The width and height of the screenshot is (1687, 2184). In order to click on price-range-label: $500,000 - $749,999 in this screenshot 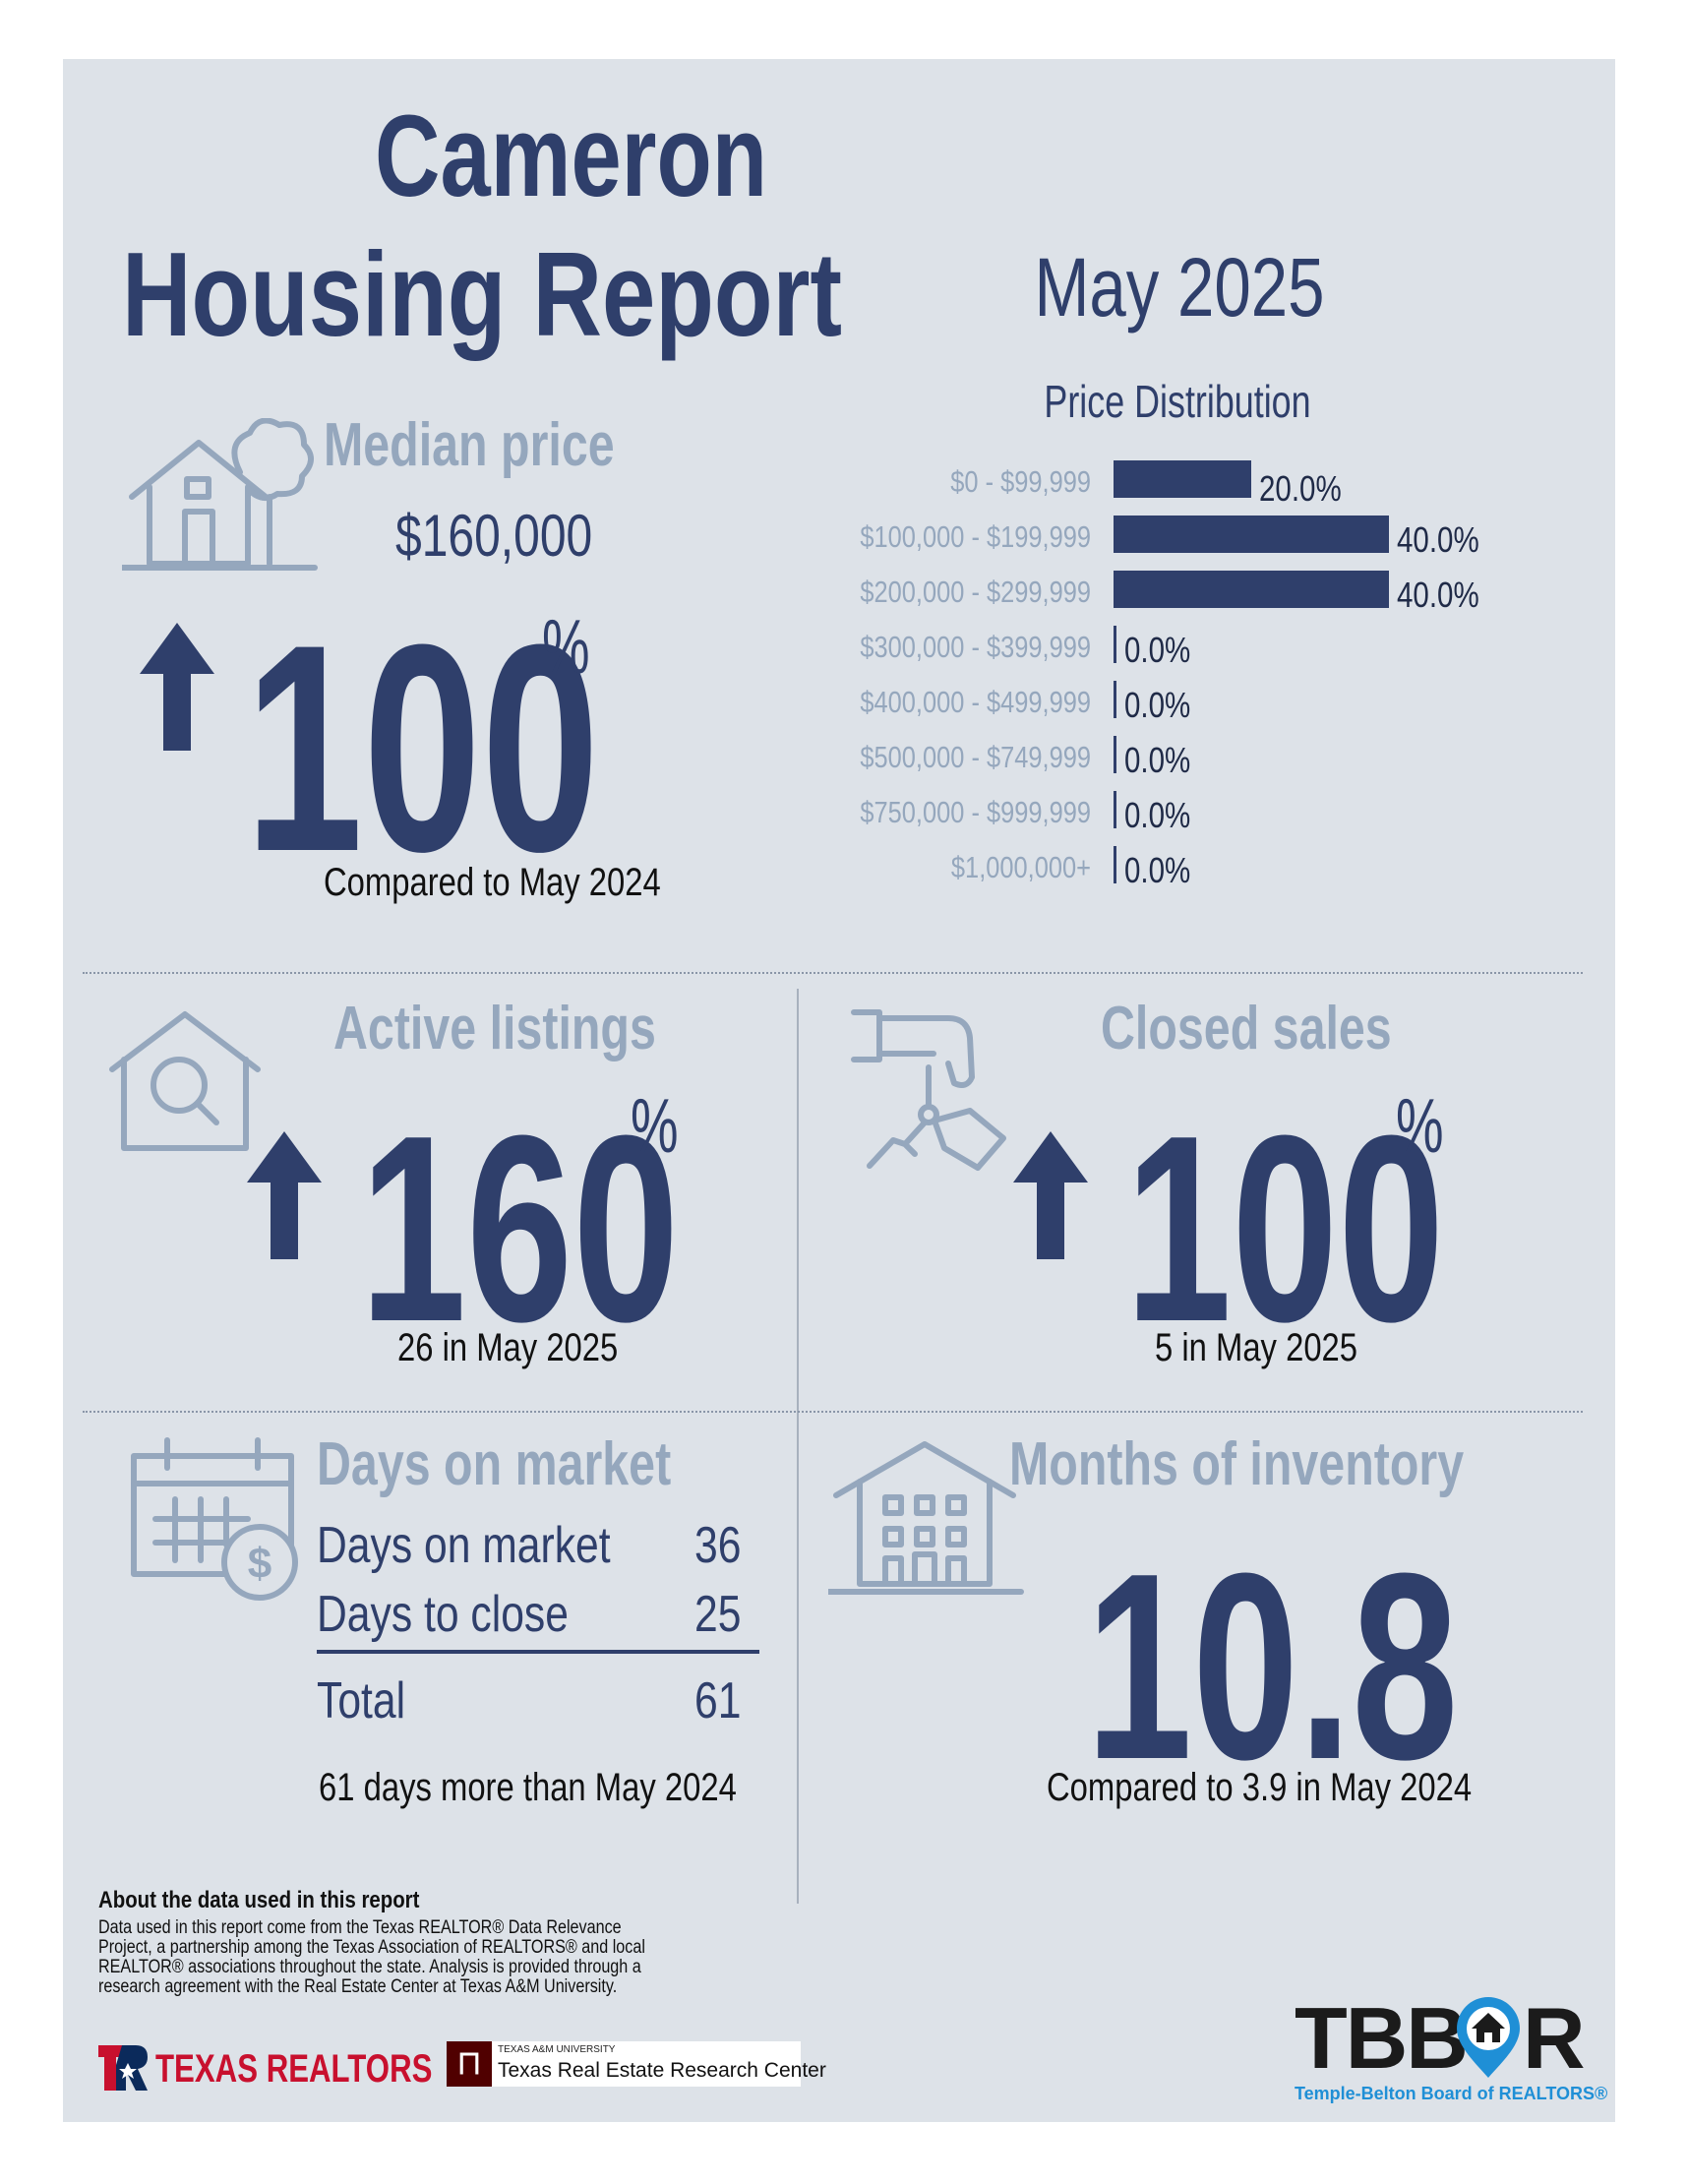, I will do `click(975, 757)`.